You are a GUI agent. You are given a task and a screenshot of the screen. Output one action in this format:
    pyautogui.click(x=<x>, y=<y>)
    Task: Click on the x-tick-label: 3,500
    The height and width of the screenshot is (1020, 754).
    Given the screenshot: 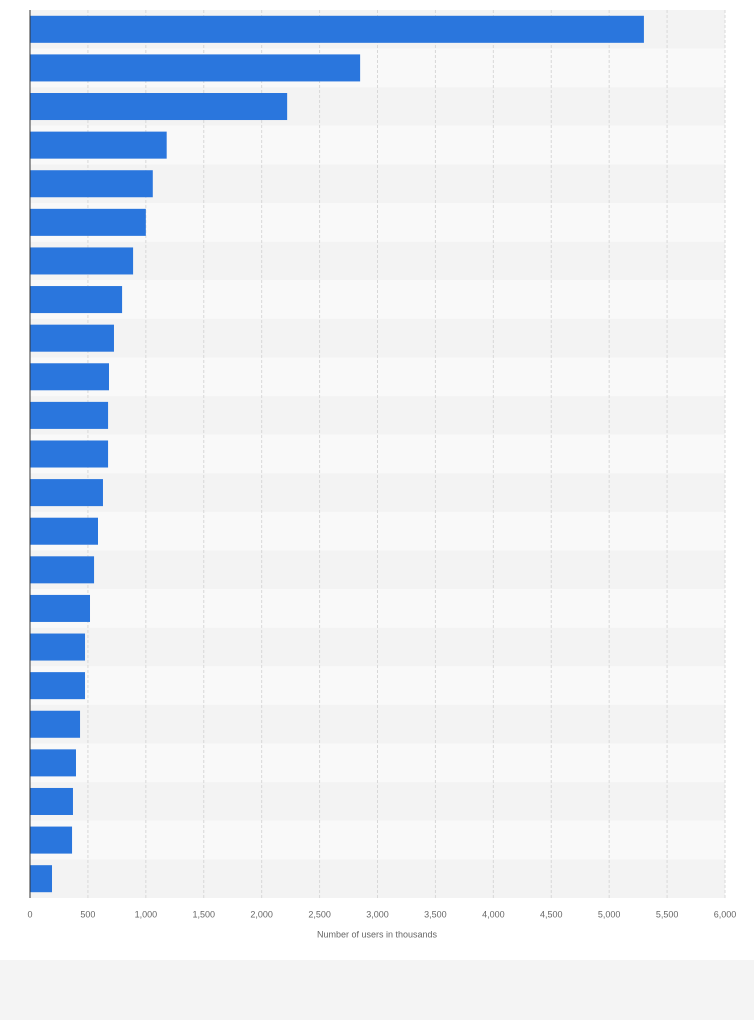 What is the action you would take?
    pyautogui.click(x=435, y=914)
    